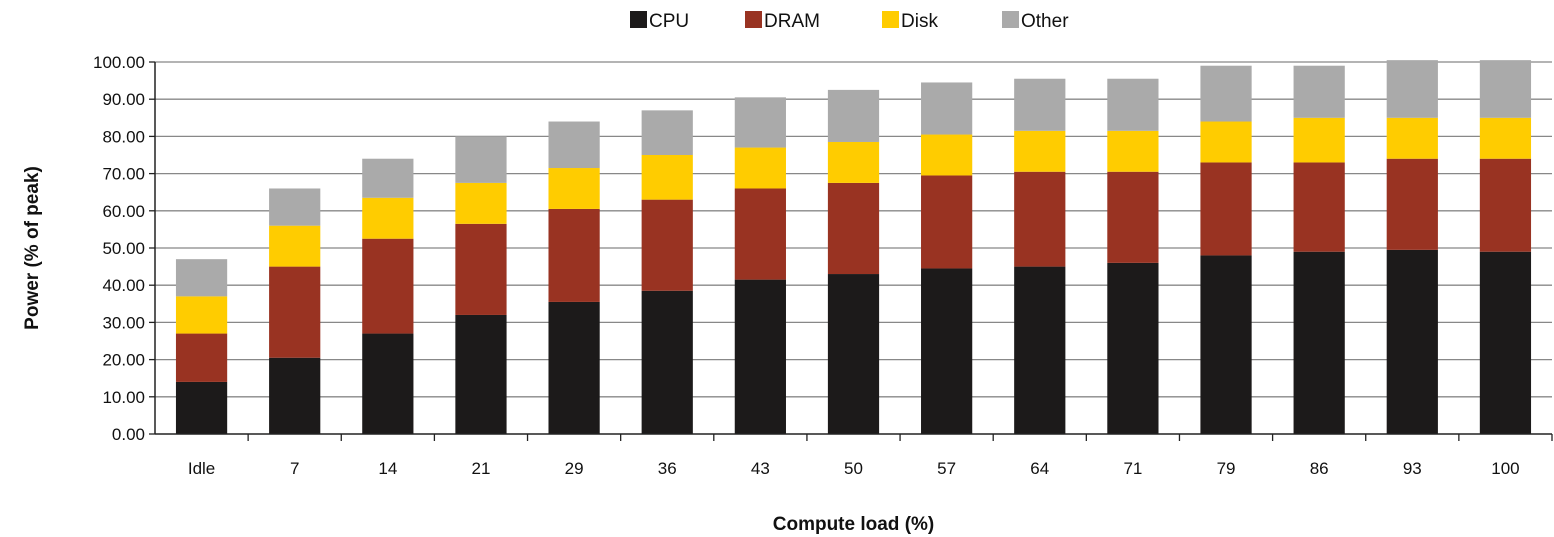  Describe the element at coordinates (201, 468) in the screenshot. I see `x-tick-label: Idle` at that location.